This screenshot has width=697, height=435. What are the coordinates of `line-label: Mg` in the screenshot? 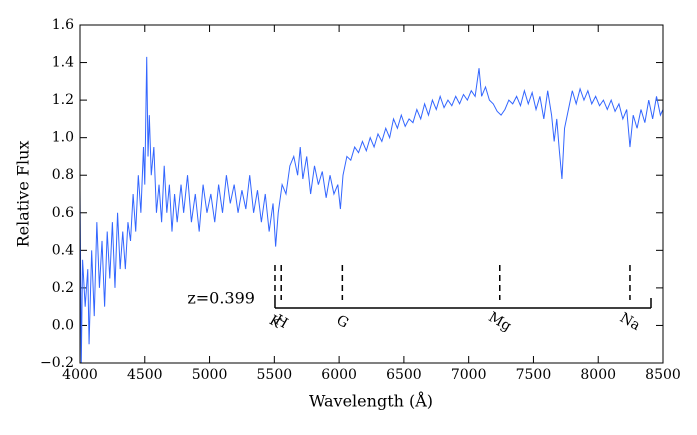 It's located at (500, 322).